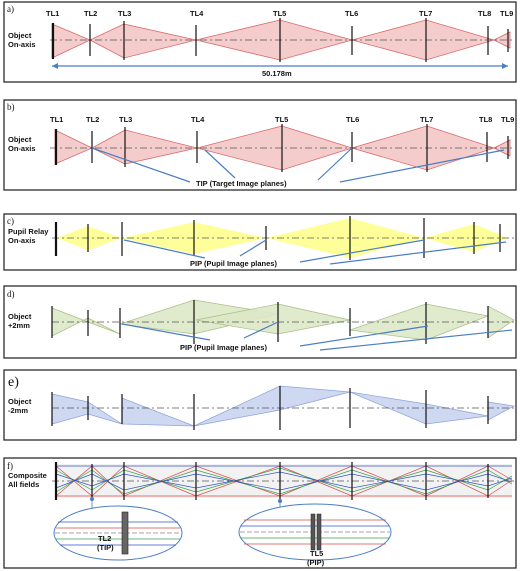 The height and width of the screenshot is (571, 520). Describe the element at coordinates (52, 13) in the screenshot. I see `panel-a-lens-label: TL1` at that location.